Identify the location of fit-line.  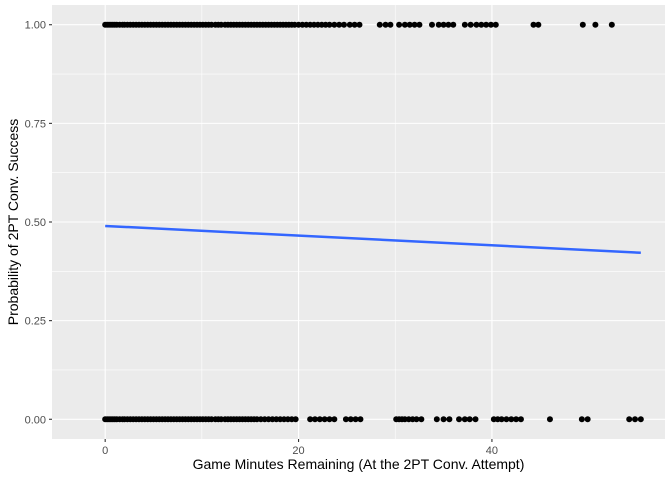
(373, 239).